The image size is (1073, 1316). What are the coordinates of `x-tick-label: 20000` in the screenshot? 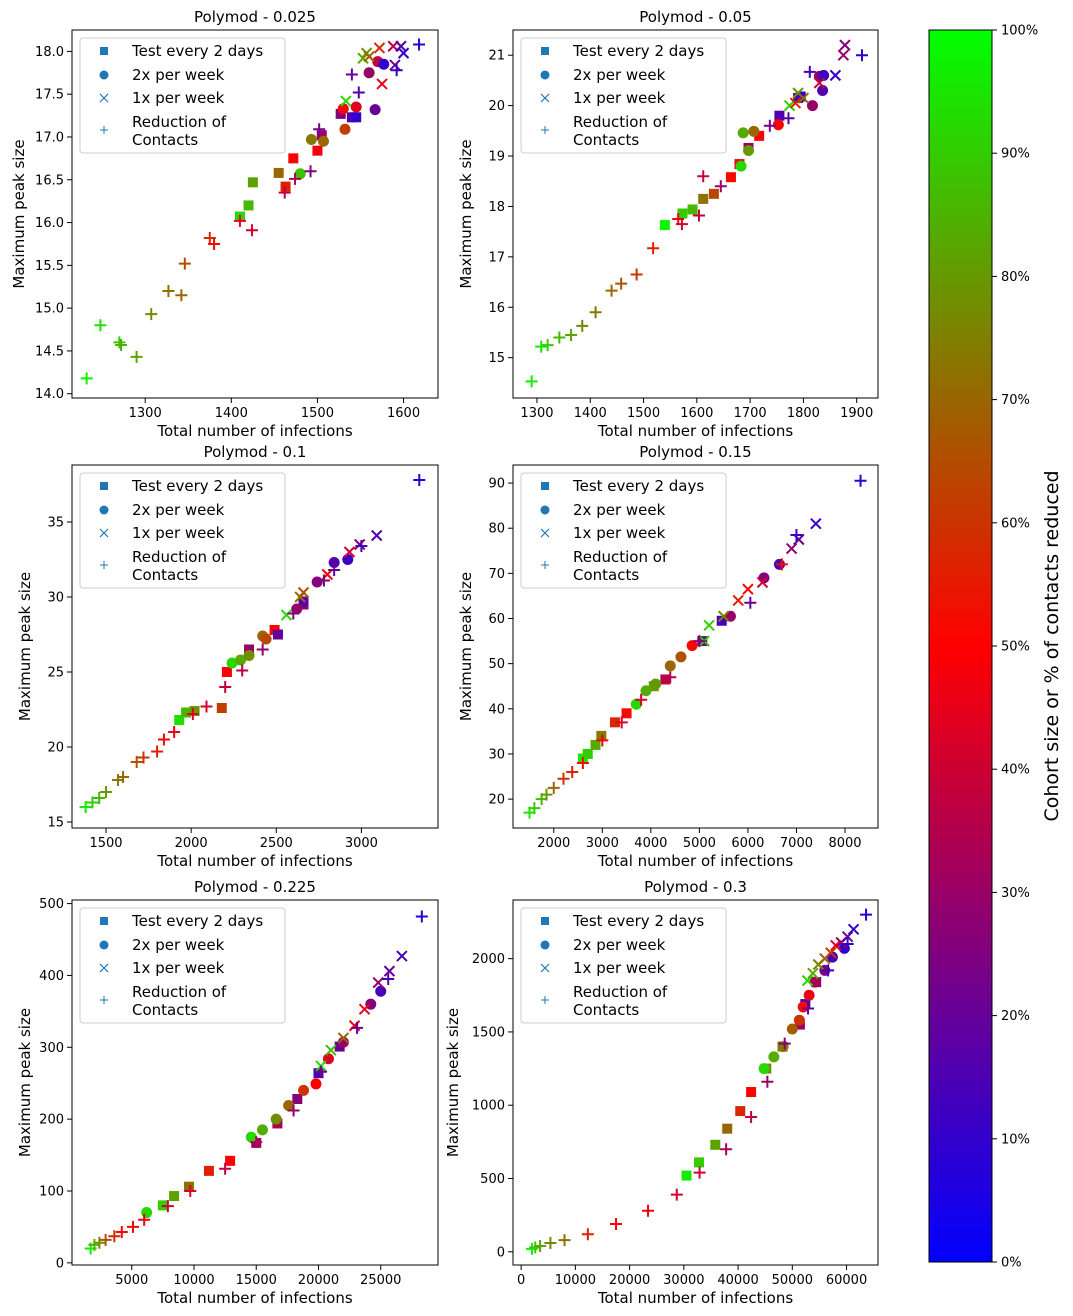 It's located at (318, 1280).